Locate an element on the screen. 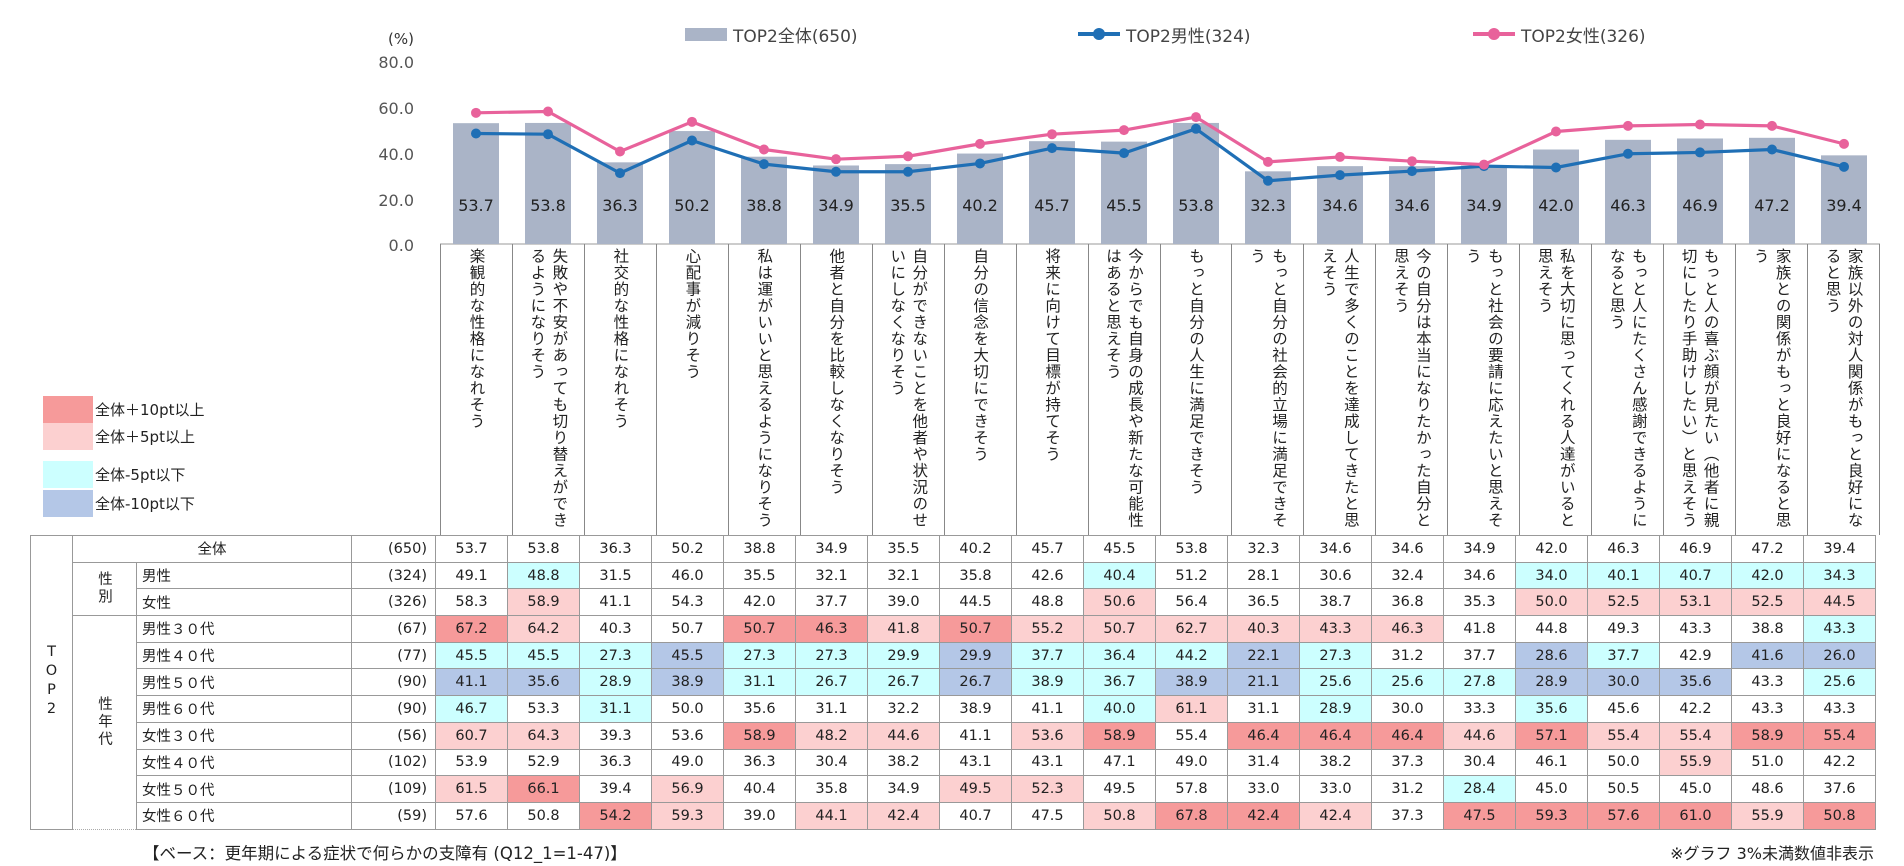 This screenshot has width=1904, height=866. unit-label: (%) is located at coordinates (401, 39).